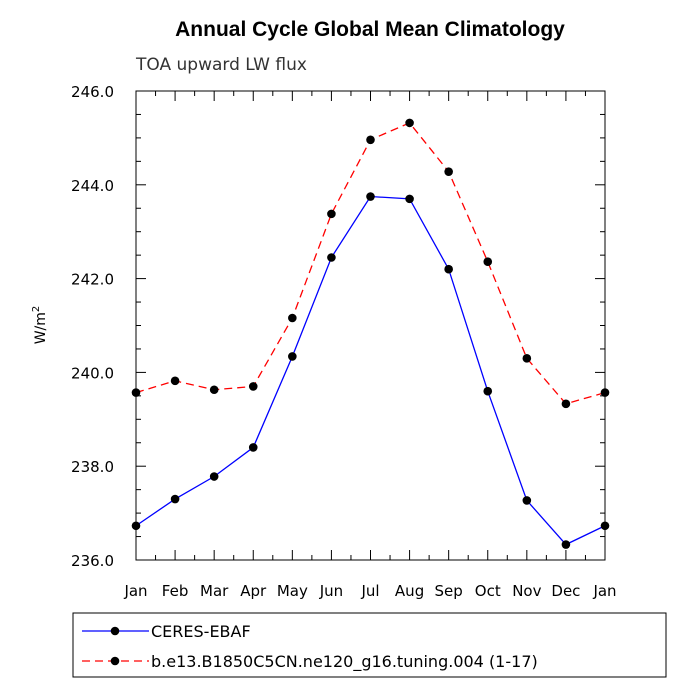  I want to click on x-tick-label: Feb, so click(175, 591).